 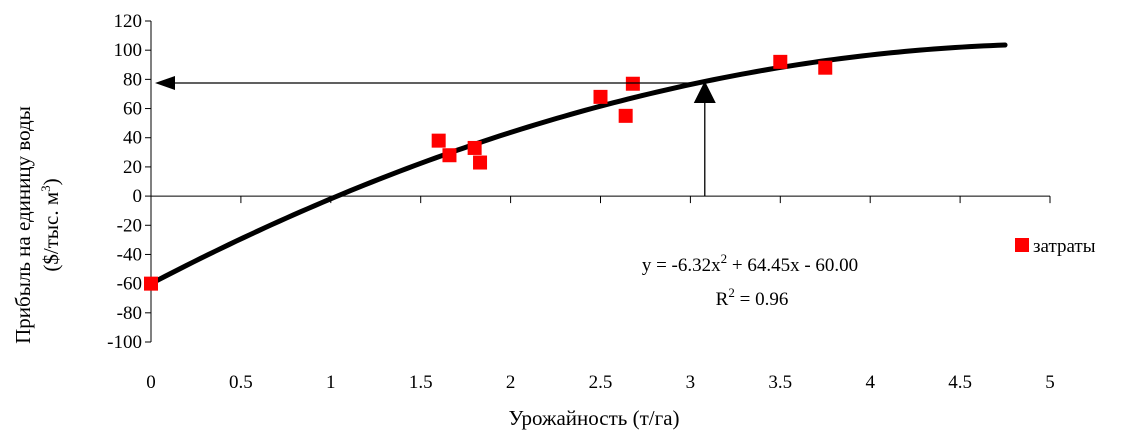 What do you see at coordinates (870, 382) in the screenshot?
I see `x-tick-label: 4` at bounding box center [870, 382].